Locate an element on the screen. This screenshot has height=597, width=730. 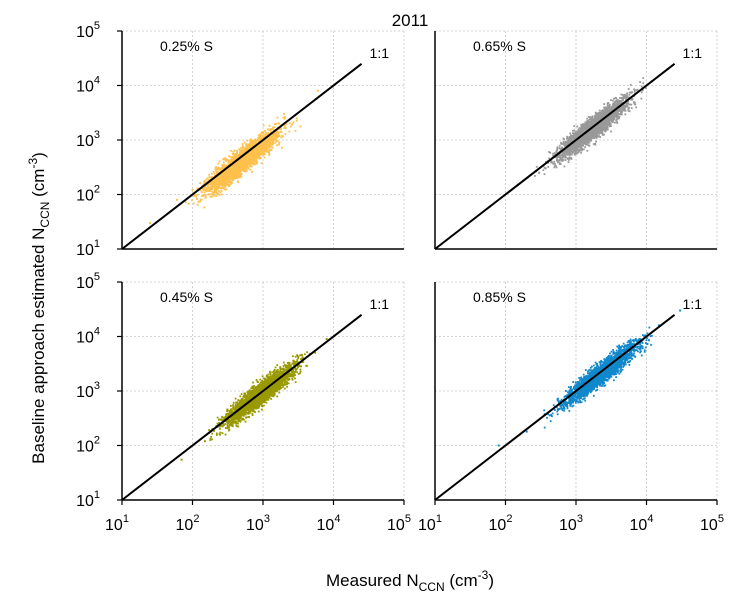
y-tick-label: 104 is located at coordinates (88, 85).